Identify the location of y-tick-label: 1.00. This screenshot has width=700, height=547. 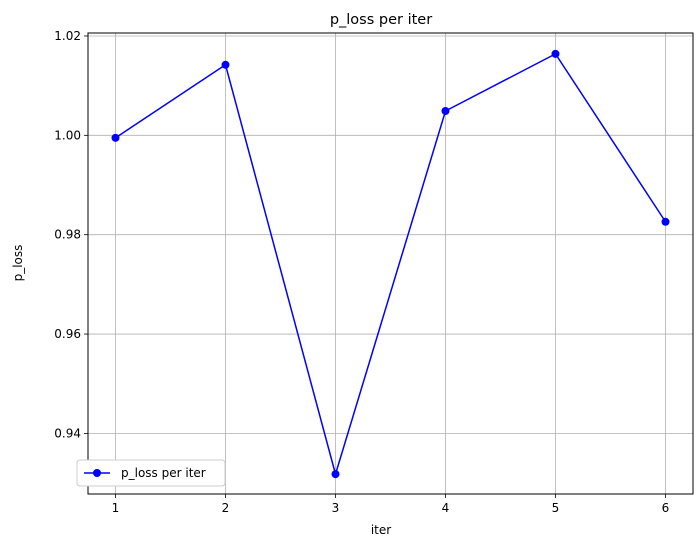
(67, 135).